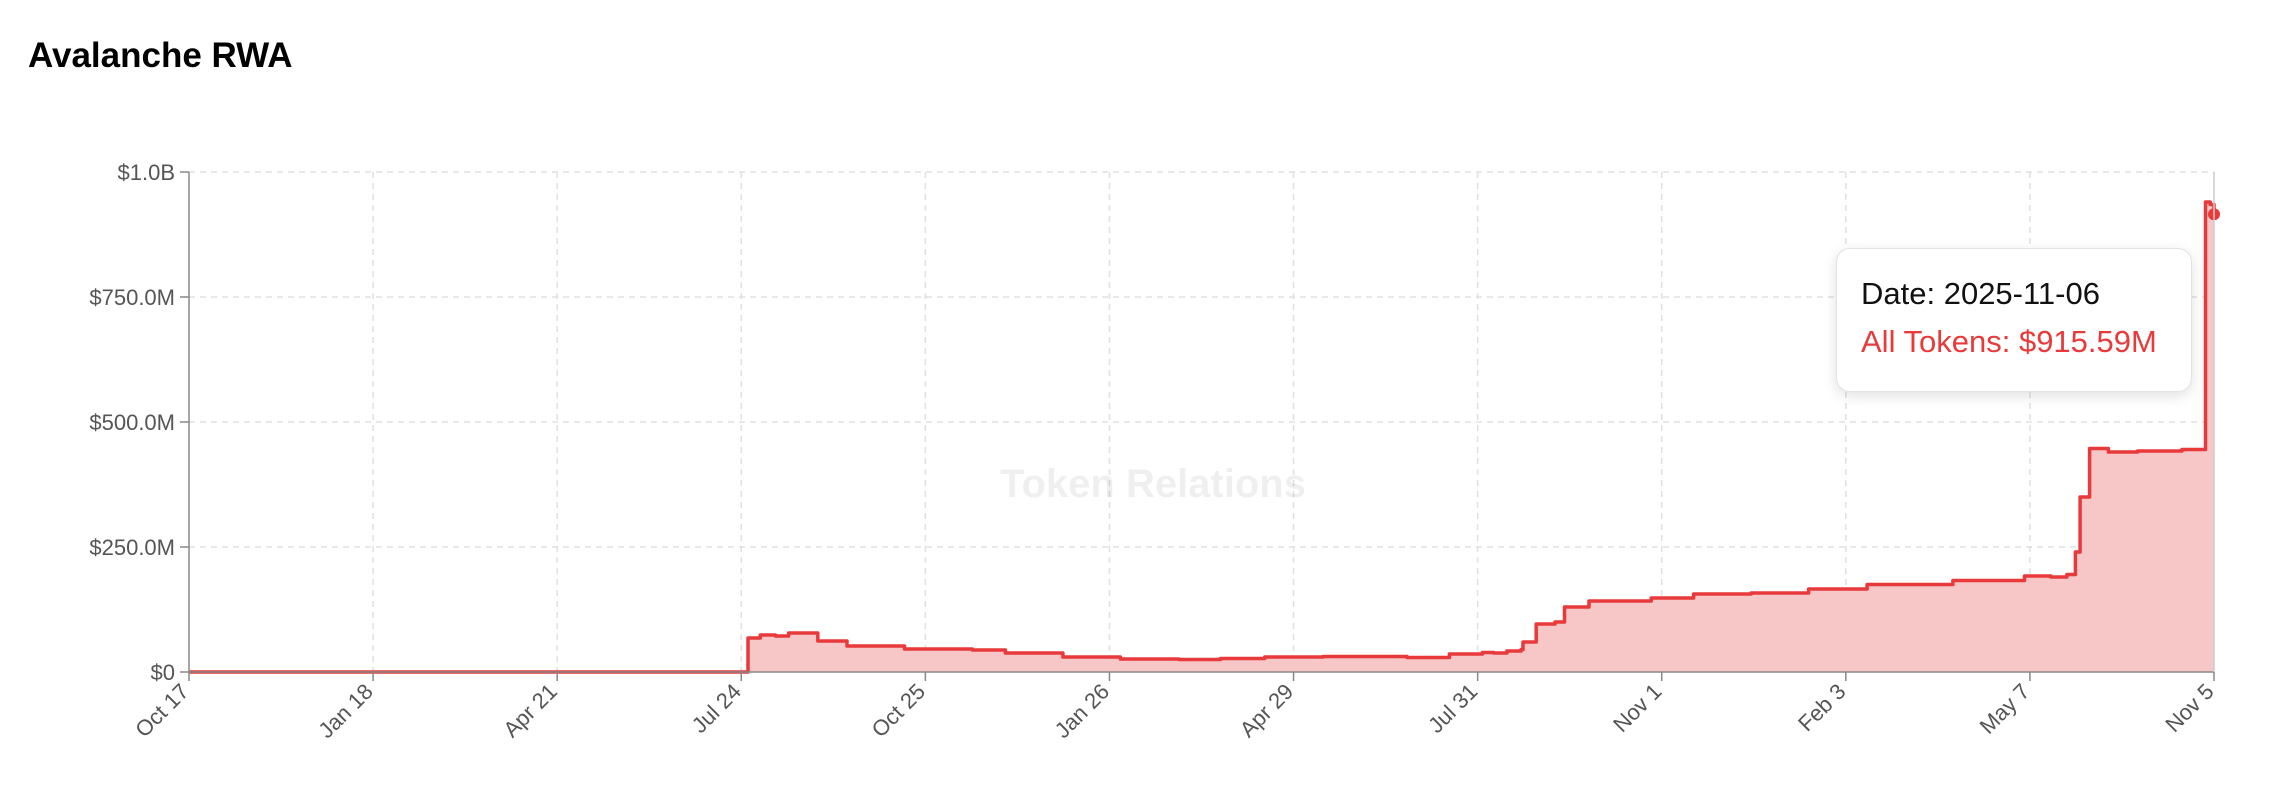  I want to click on y-tick-label: $750.0M, so click(132, 297).